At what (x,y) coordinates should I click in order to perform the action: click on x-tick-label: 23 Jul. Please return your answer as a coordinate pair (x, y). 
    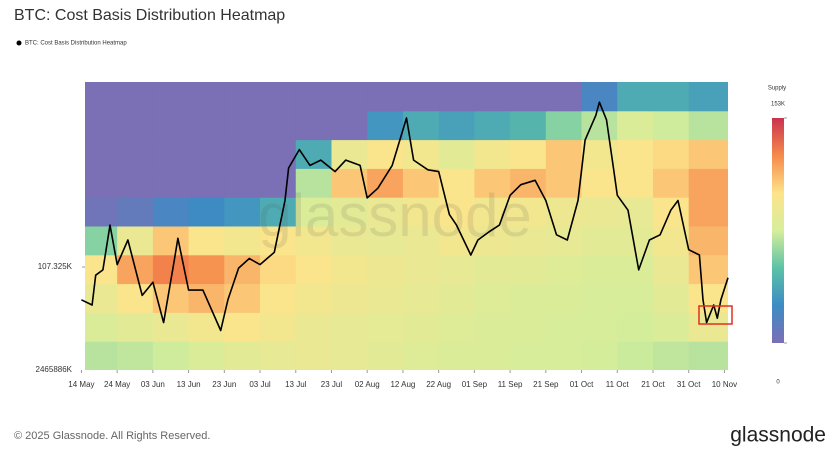
    Looking at the image, I should click on (332, 384).